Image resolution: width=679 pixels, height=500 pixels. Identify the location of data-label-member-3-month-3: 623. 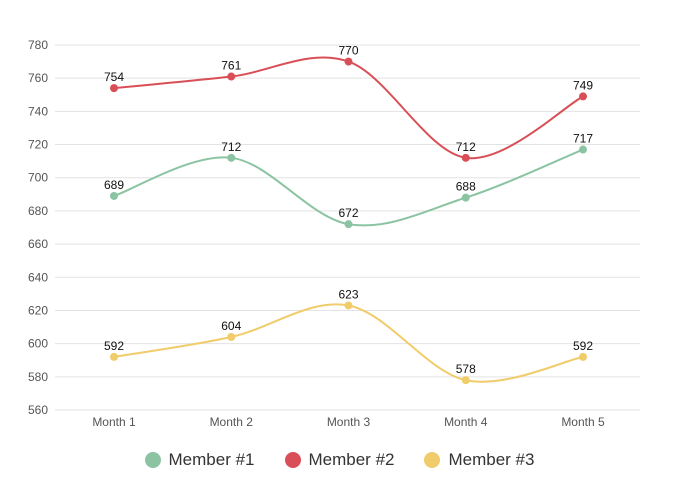
(348, 294).